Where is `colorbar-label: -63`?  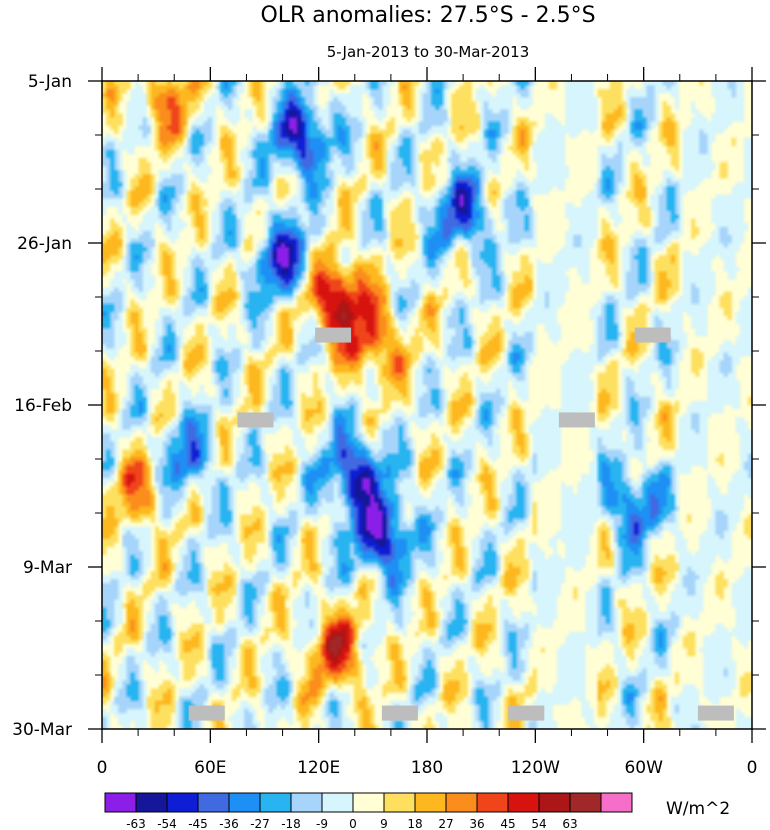 colorbar-label: -63 is located at coordinates (136, 823).